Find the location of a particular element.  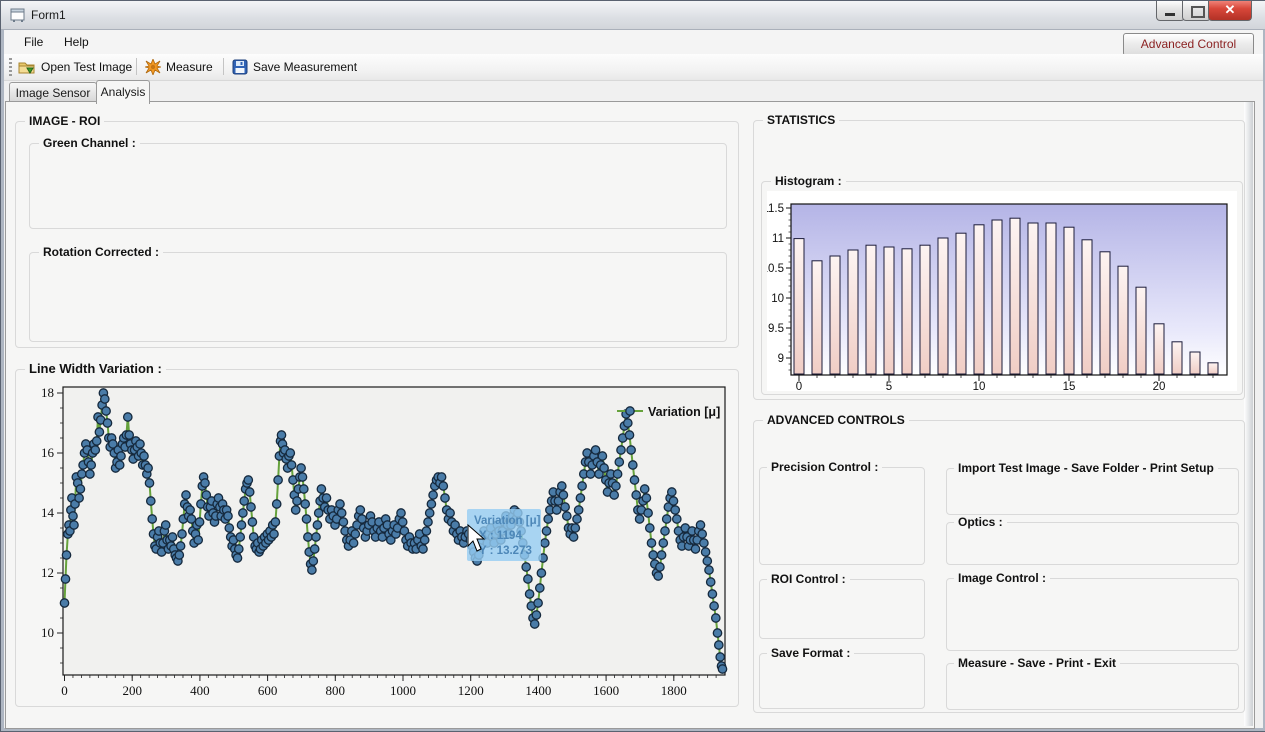

precision-control-group is located at coordinates (842, 516).